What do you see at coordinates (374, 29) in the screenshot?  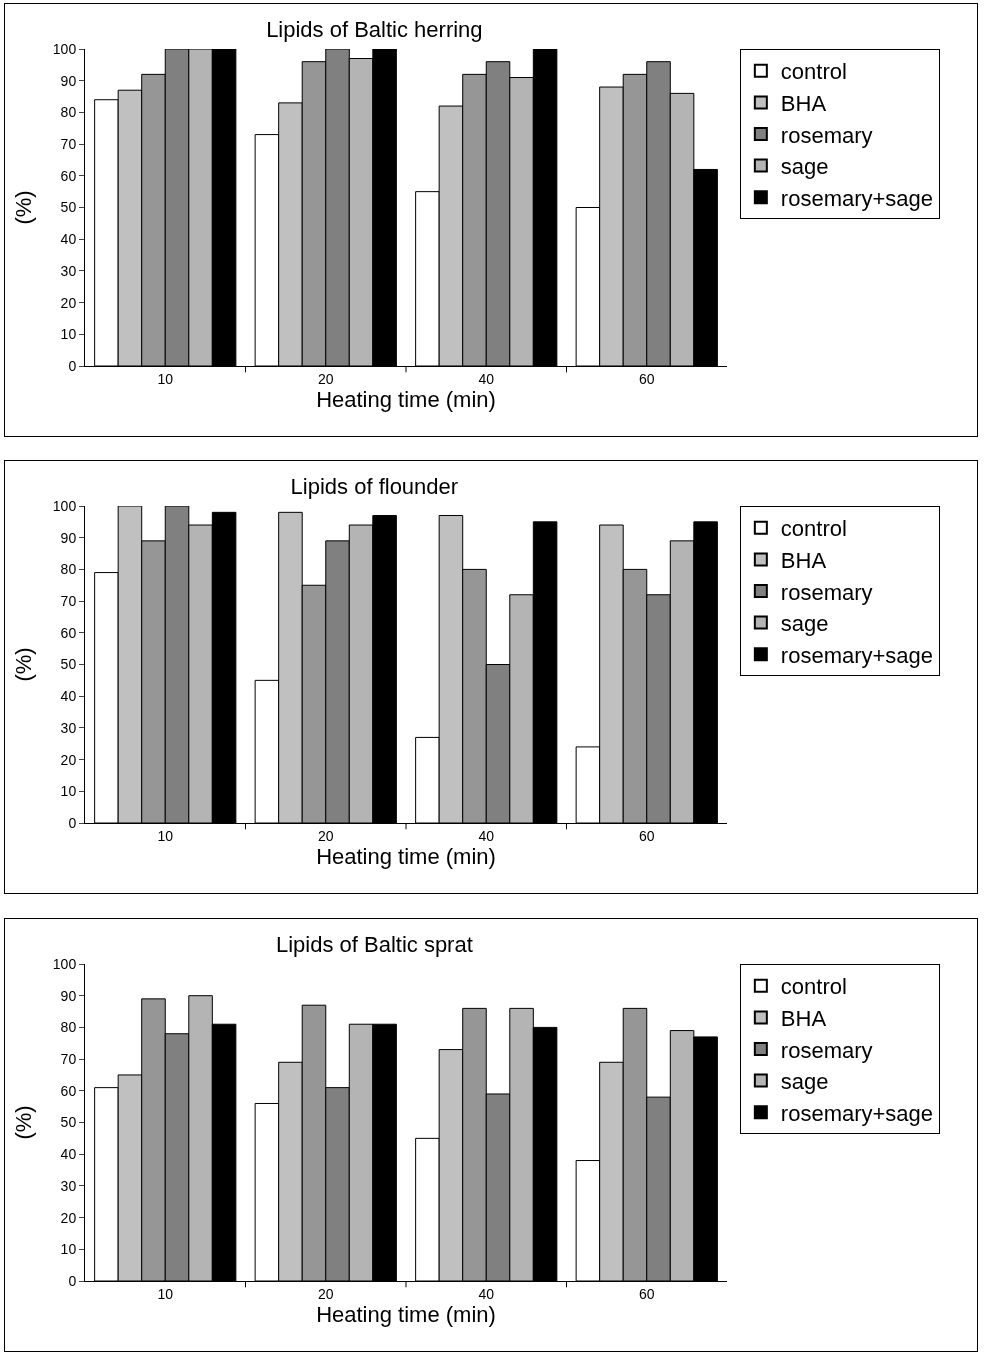 I see `chart-title: Lipids of Baltic herring` at bounding box center [374, 29].